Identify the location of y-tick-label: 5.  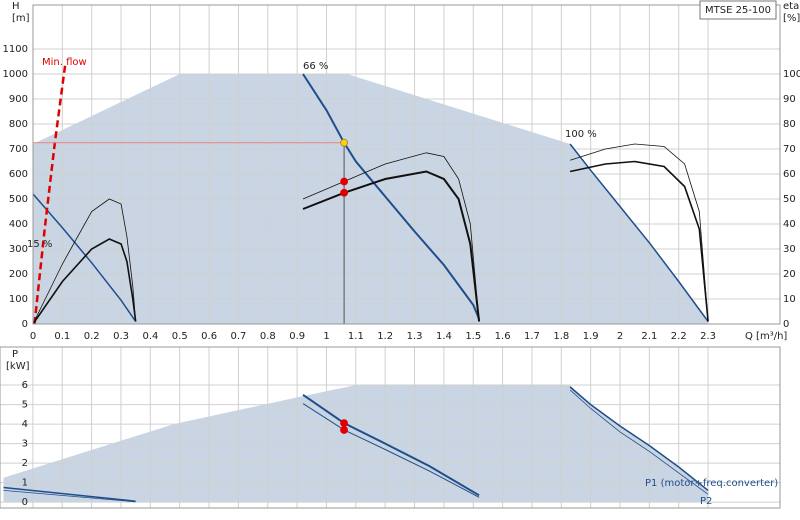
(25, 405).